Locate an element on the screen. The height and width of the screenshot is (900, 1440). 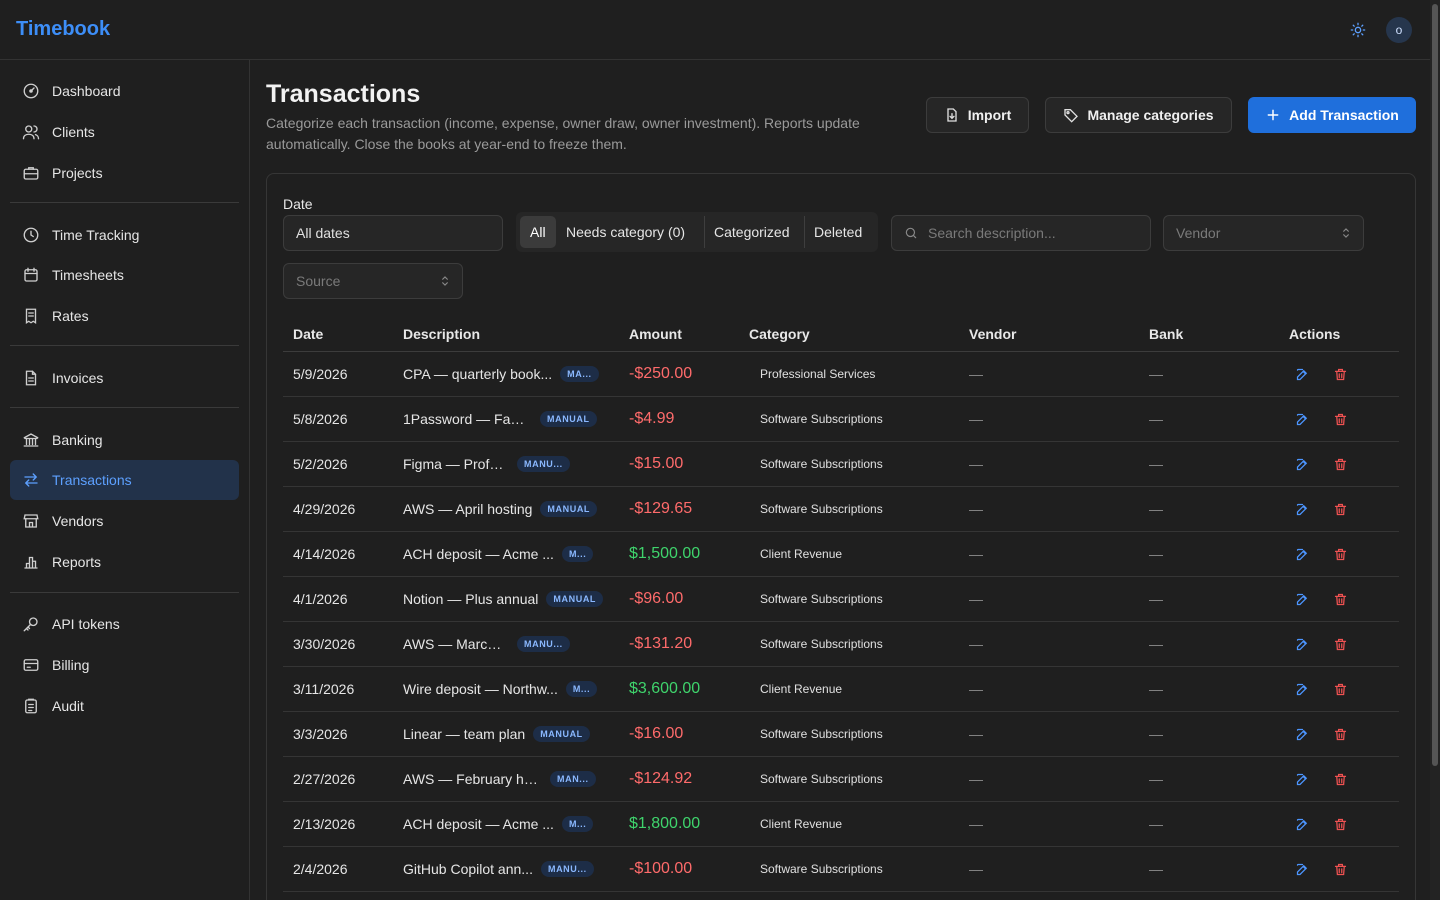
date-filter-select: All dates is located at coordinates (393, 233).